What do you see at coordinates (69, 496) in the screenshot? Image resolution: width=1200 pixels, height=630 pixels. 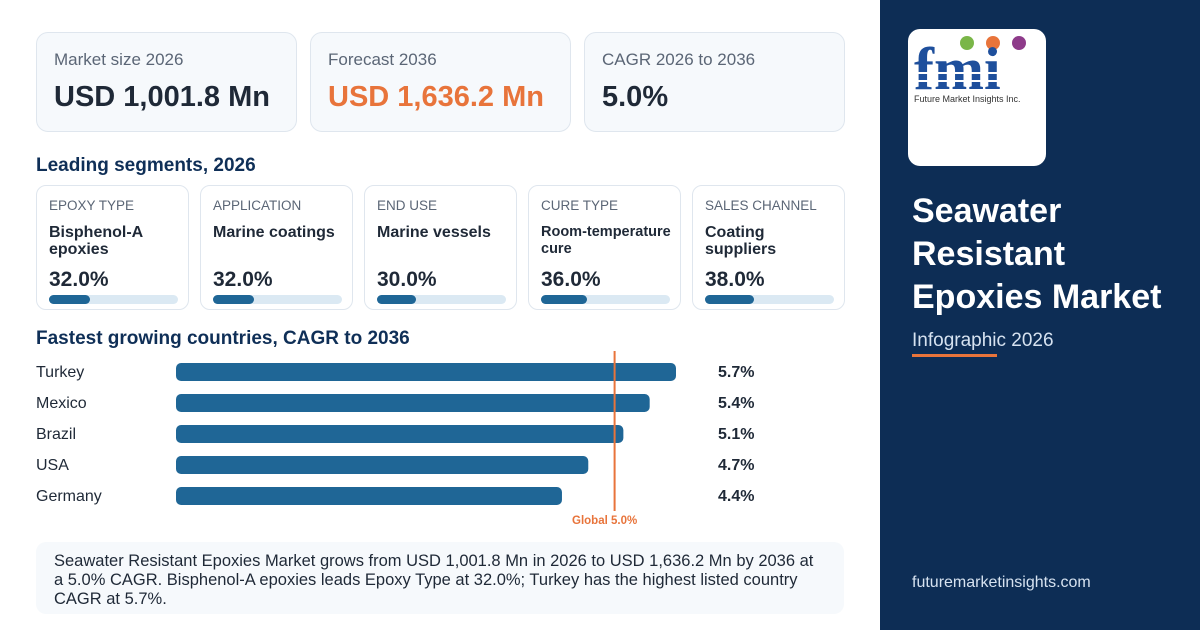 I see `country-label: Germany` at bounding box center [69, 496].